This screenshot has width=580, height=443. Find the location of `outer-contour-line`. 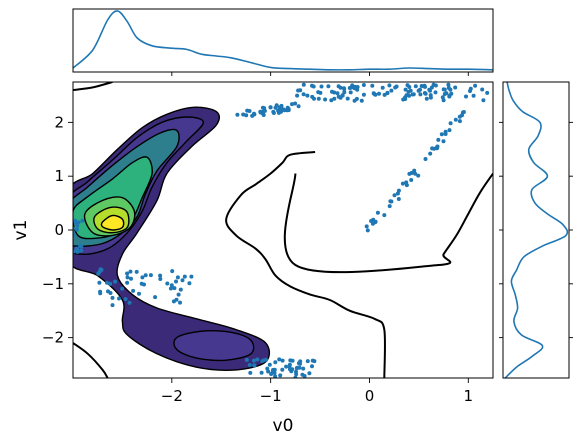

outer-contour-line is located at coordinates (91, 360).